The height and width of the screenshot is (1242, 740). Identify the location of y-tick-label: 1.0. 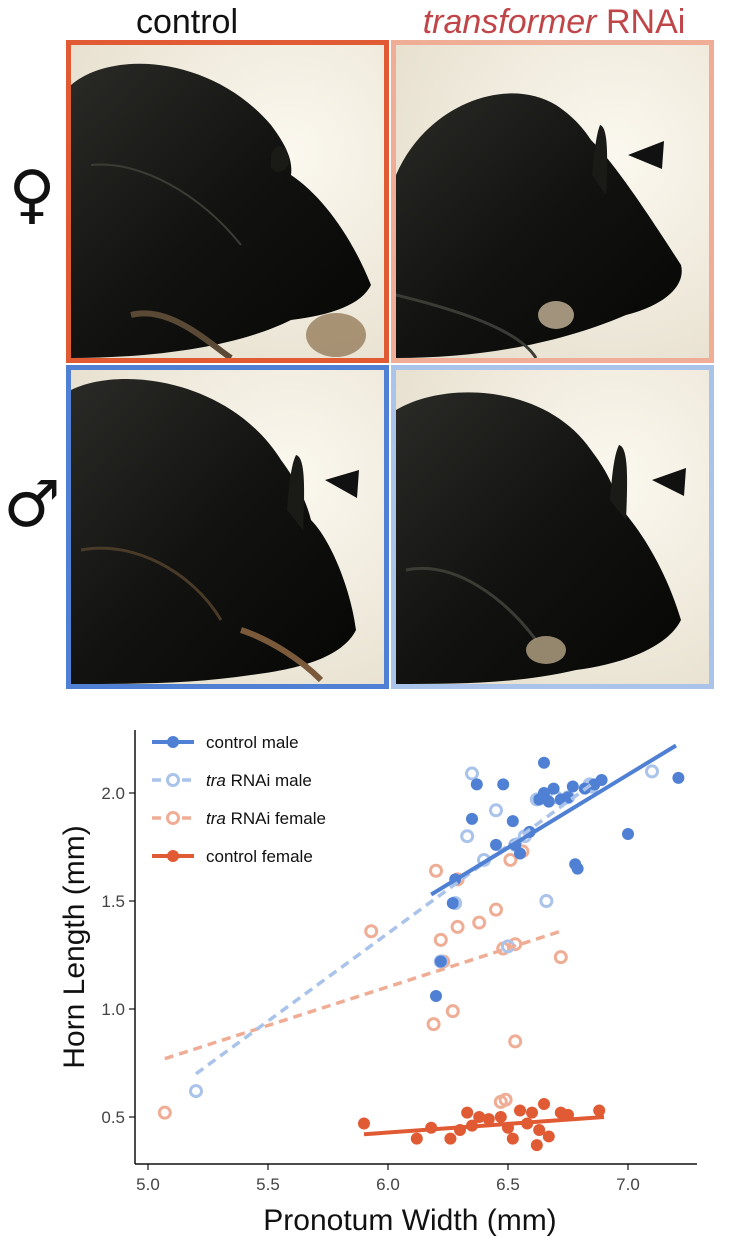
(113, 1009).